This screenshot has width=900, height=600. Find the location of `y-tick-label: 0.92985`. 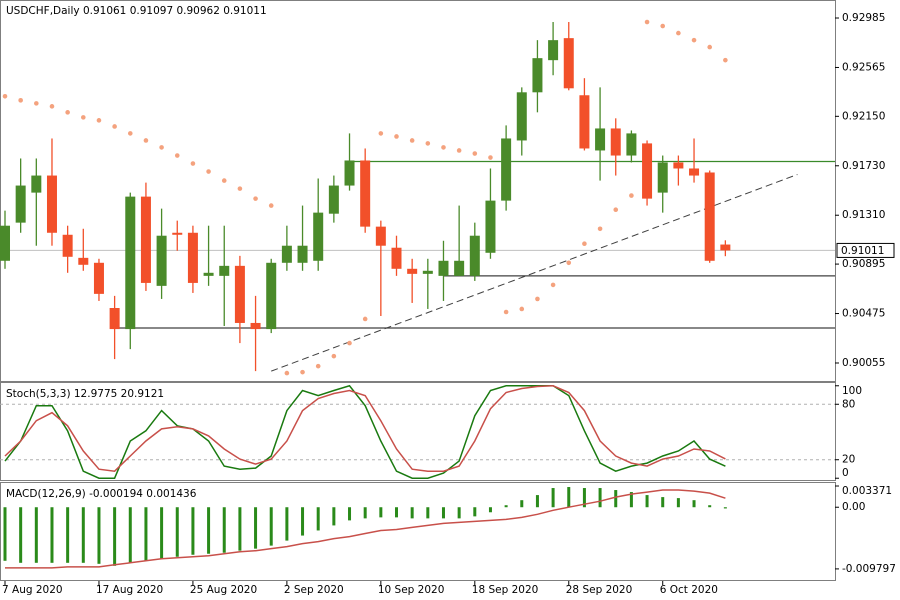

y-tick-label: 0.92985 is located at coordinates (863, 18).